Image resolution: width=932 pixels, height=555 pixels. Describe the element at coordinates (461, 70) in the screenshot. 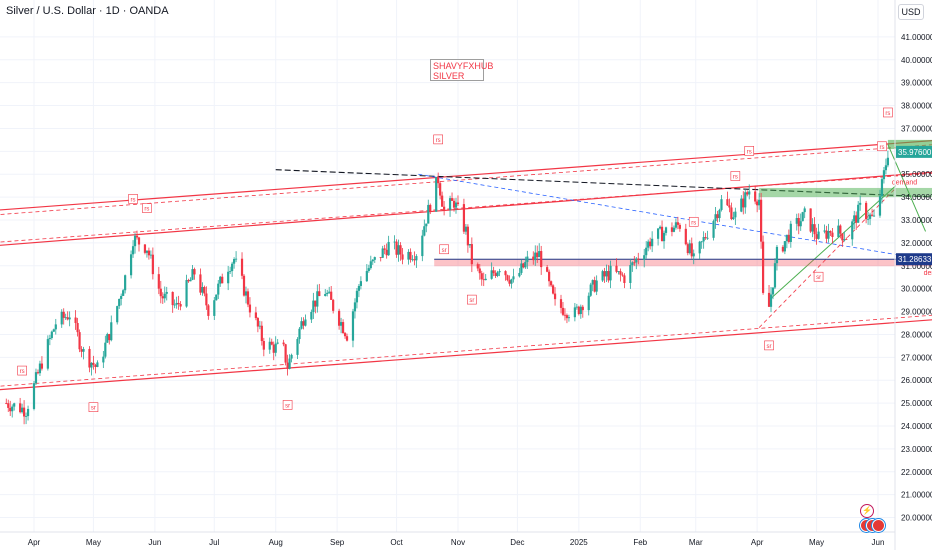

I see `annotation-box: SHAVYFXHUB SILVER` at that location.